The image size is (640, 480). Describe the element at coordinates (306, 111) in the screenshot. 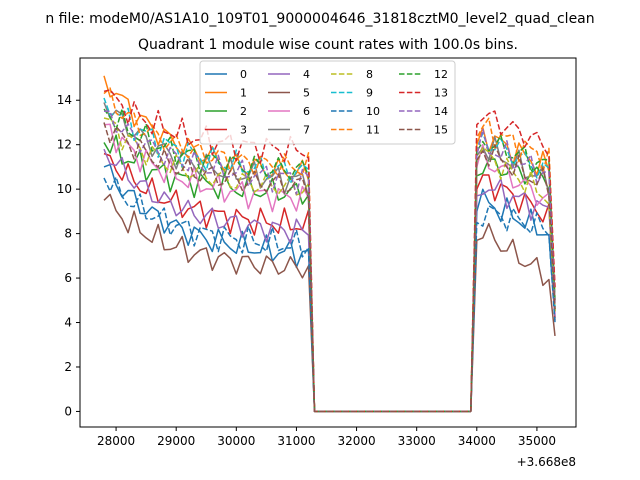

I see `legend-label-6: 6` at that location.